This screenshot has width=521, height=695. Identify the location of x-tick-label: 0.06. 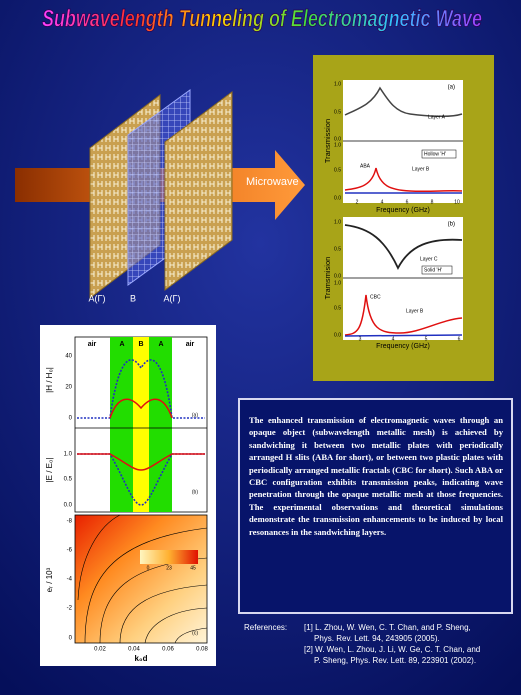
(168, 650).